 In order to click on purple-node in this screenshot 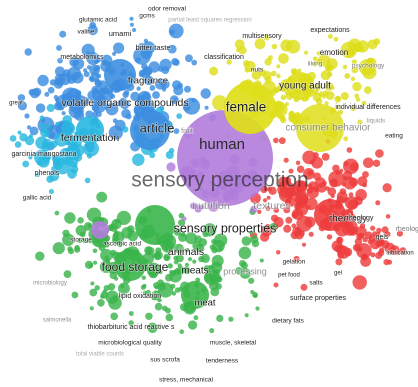, I will do `click(171, 167)`.